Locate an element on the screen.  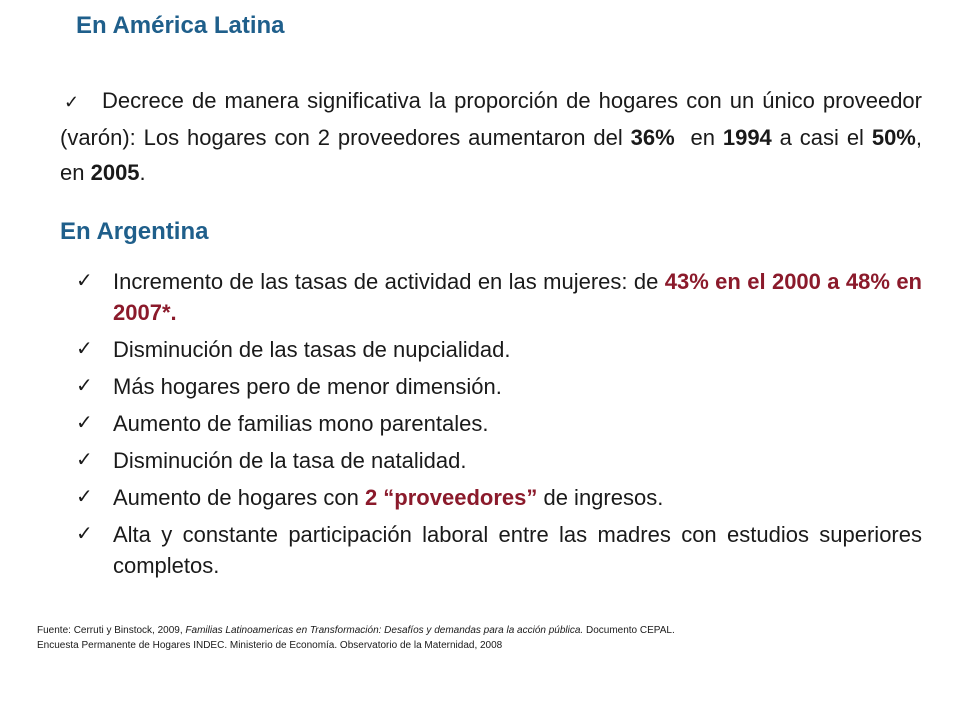
source-suffix: Documento CEPAL. is located at coordinates (629, 630).